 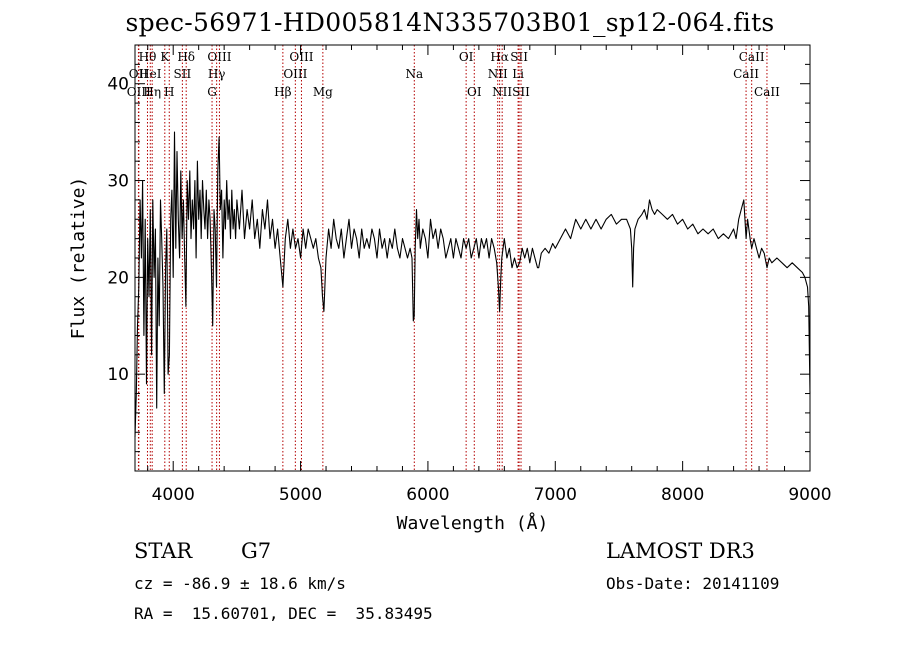 What do you see at coordinates (118, 85) in the screenshot?
I see `y-tick-label: 40` at bounding box center [118, 85].